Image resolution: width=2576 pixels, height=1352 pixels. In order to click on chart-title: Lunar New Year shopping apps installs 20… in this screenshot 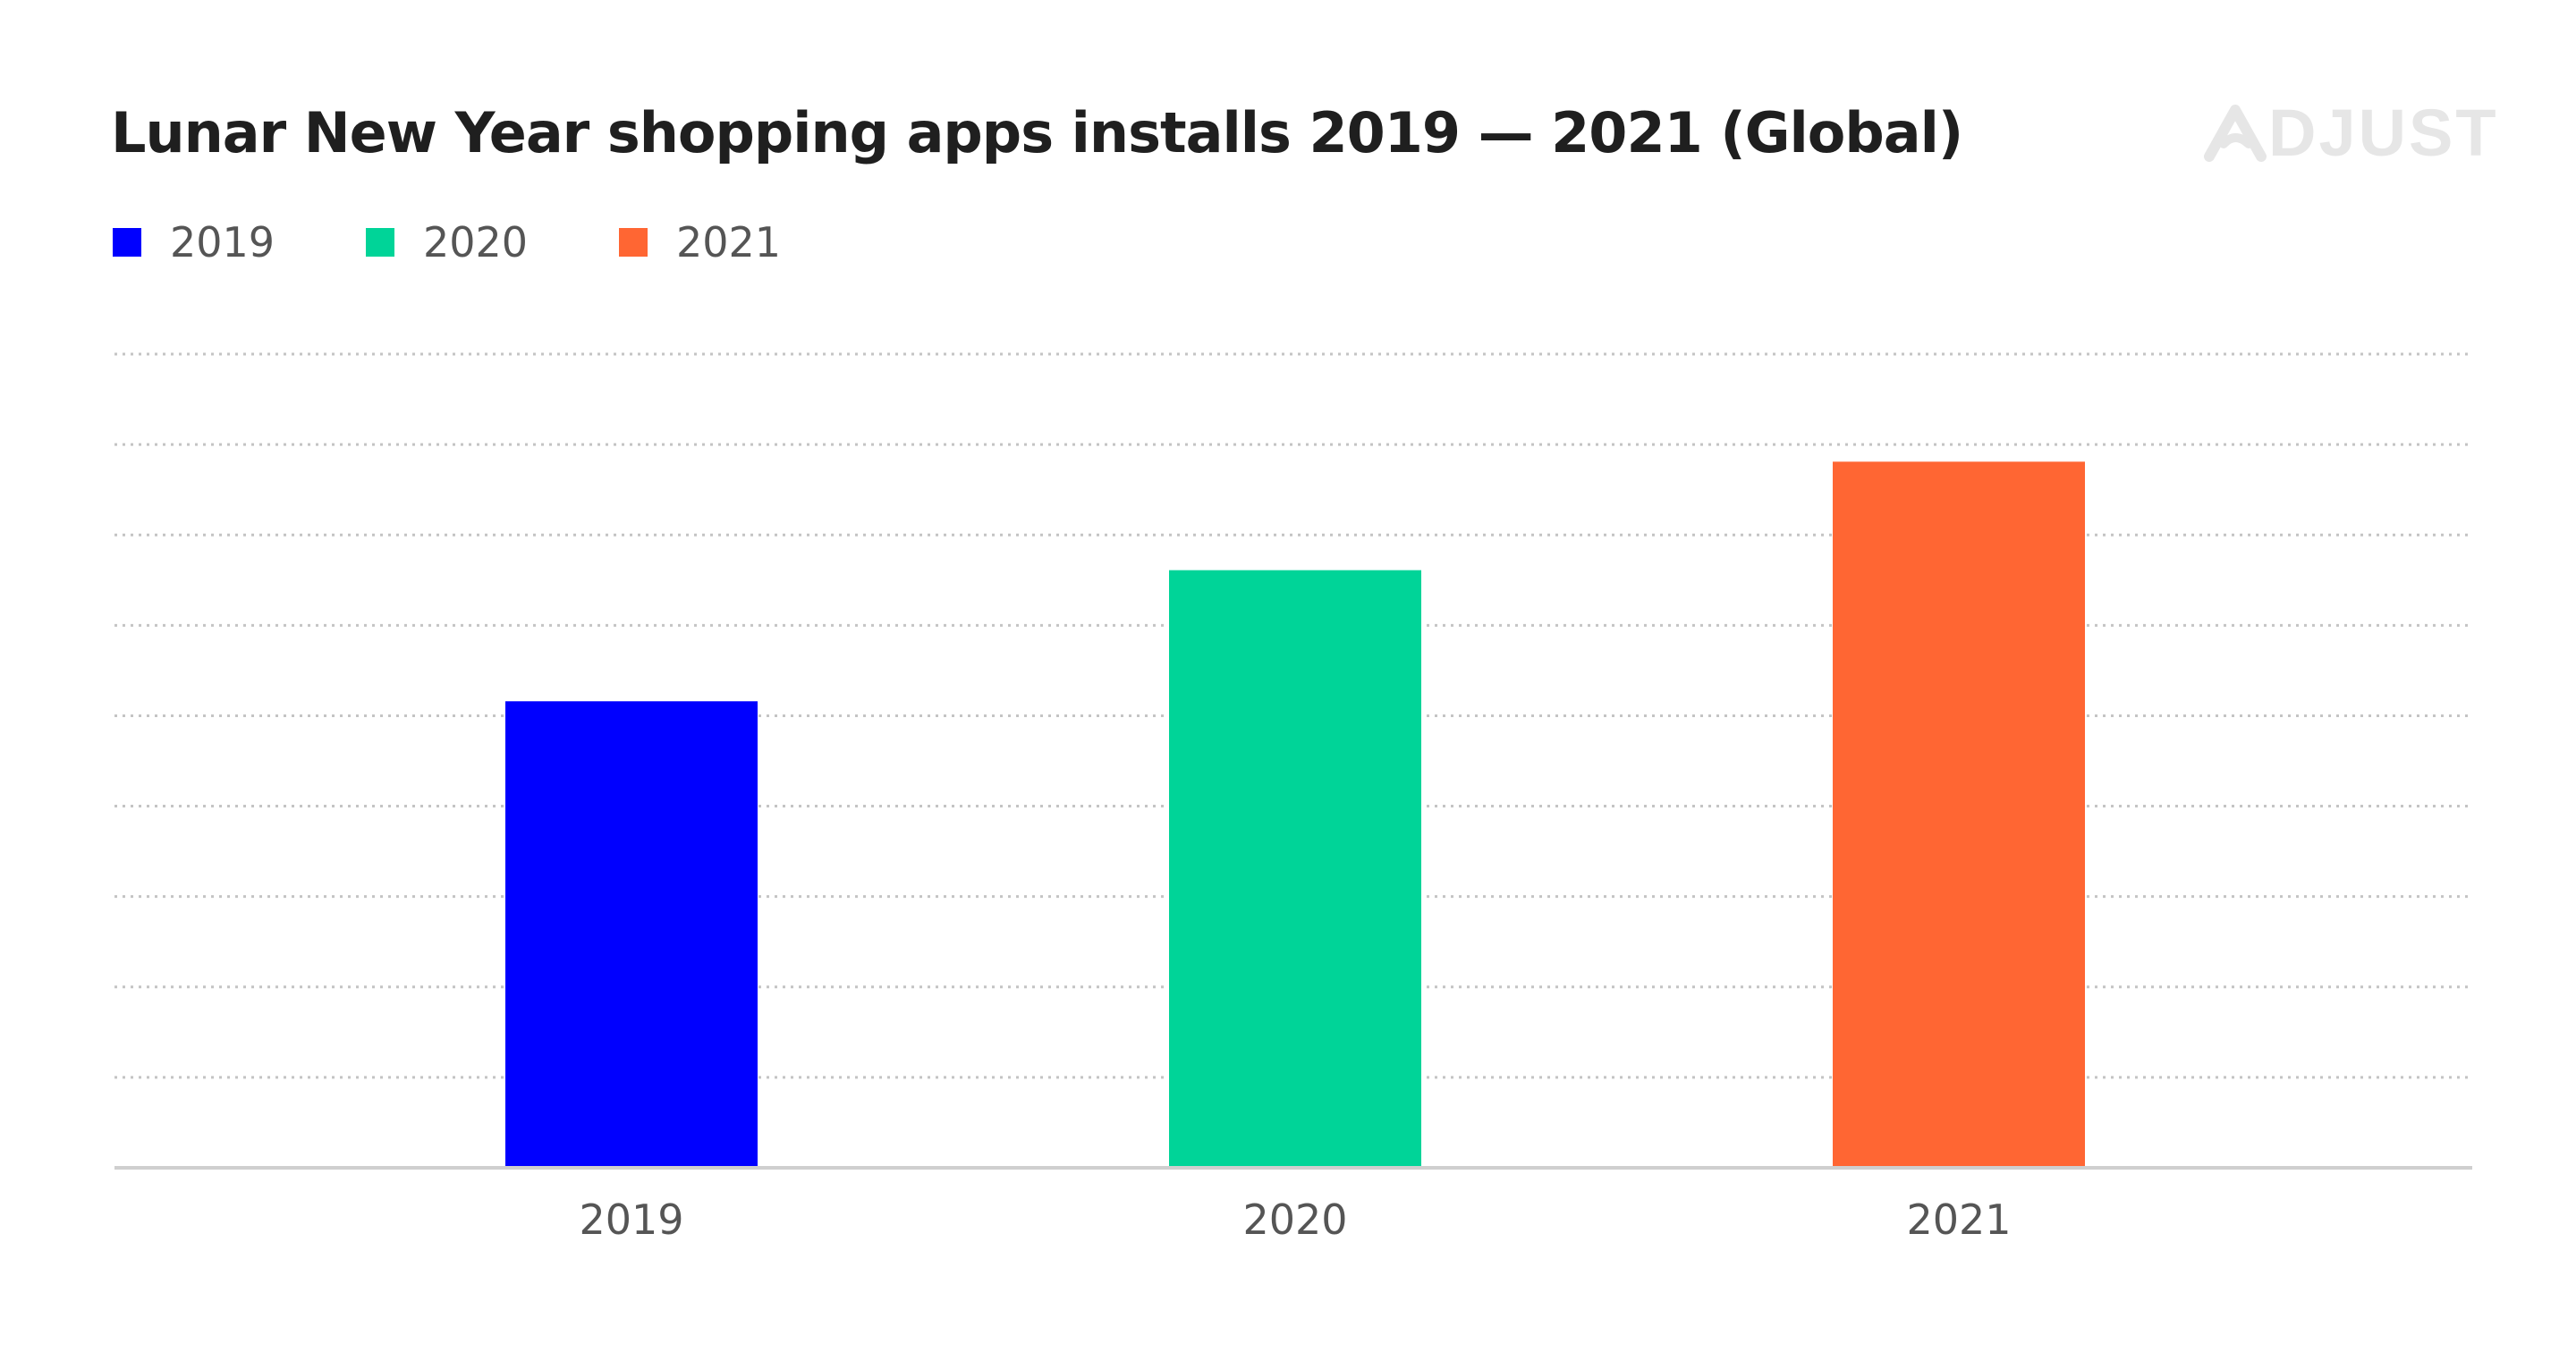, I will do `click(1037, 132)`.